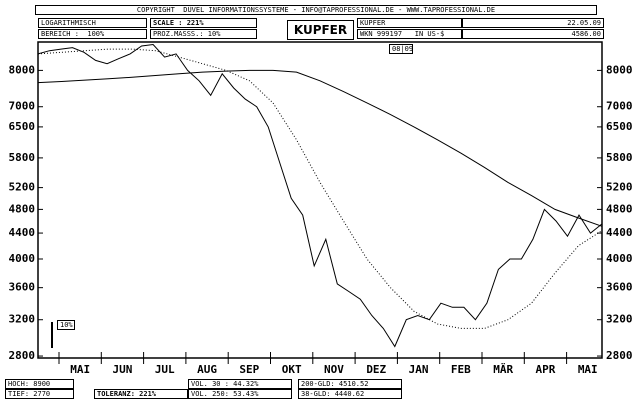  Describe the element at coordinates (203, 23) in the screenshot. I see `scale: SCALE : 221%` at that location.